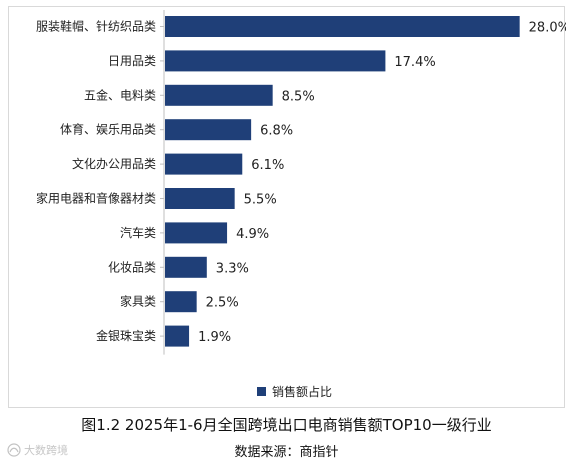  I want to click on data-label: 3.3%, so click(232, 268).